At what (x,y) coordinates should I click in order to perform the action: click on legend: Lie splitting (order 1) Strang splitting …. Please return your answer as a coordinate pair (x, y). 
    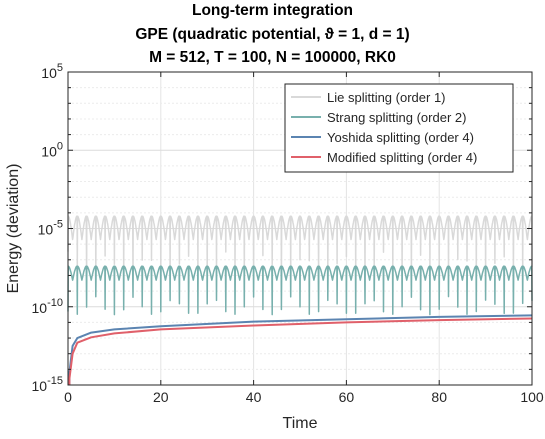
    Looking at the image, I should click on (399, 128).